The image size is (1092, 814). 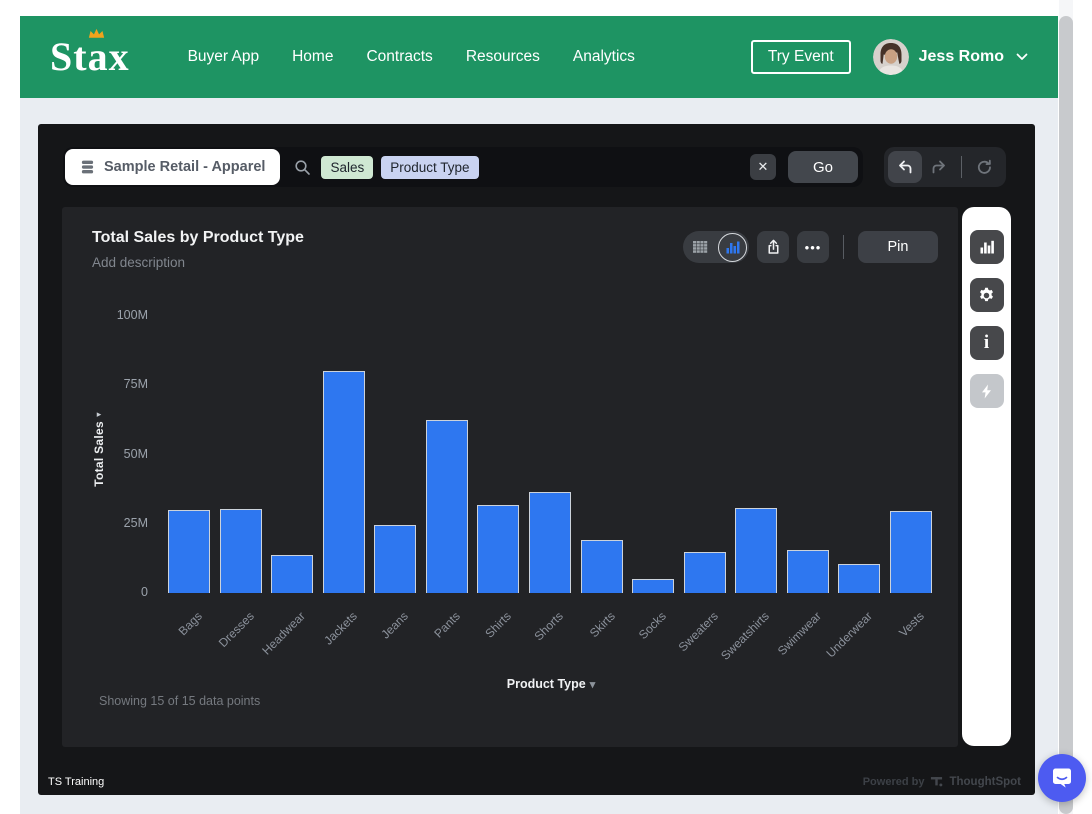 What do you see at coordinates (937, 782) in the screenshot?
I see `thoughtspot-logo-icon` at bounding box center [937, 782].